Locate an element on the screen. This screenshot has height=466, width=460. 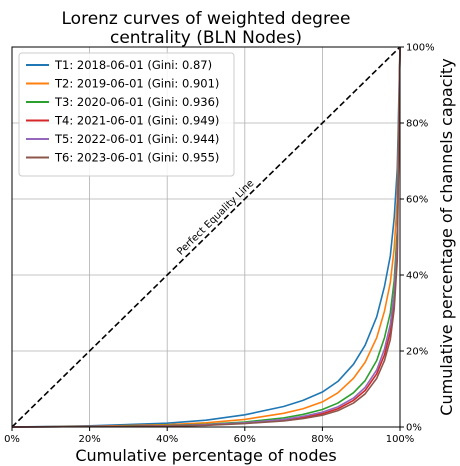
y-tick-label-3: 60% is located at coordinates (417, 200).